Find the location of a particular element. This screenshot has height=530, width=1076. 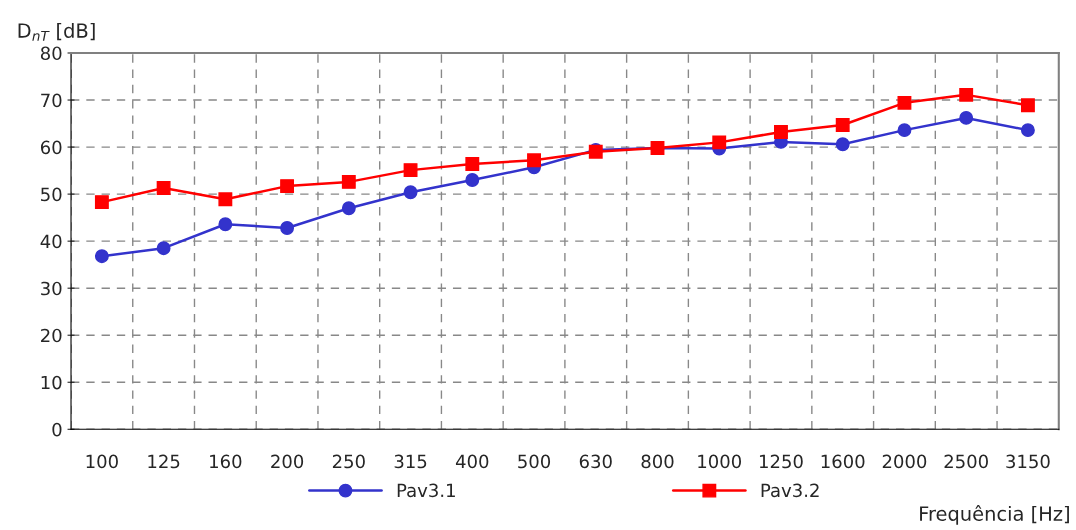

x-tick-label: 315 is located at coordinates (410, 461).